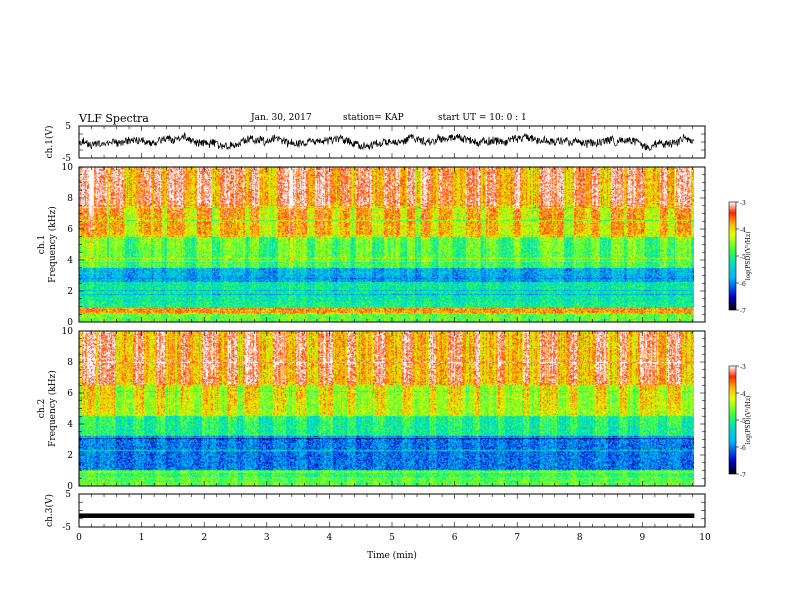 The image size is (792, 612). What do you see at coordinates (392, 555) in the screenshot?
I see `x-axis-label: Time (min)` at bounding box center [392, 555].